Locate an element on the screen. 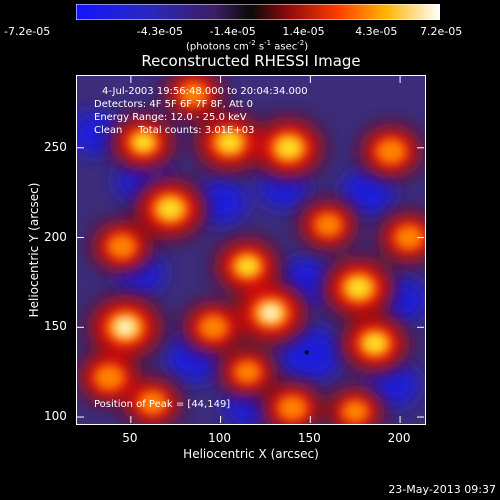 The image size is (500, 500). x-tick-label: 200 is located at coordinates (399, 438).